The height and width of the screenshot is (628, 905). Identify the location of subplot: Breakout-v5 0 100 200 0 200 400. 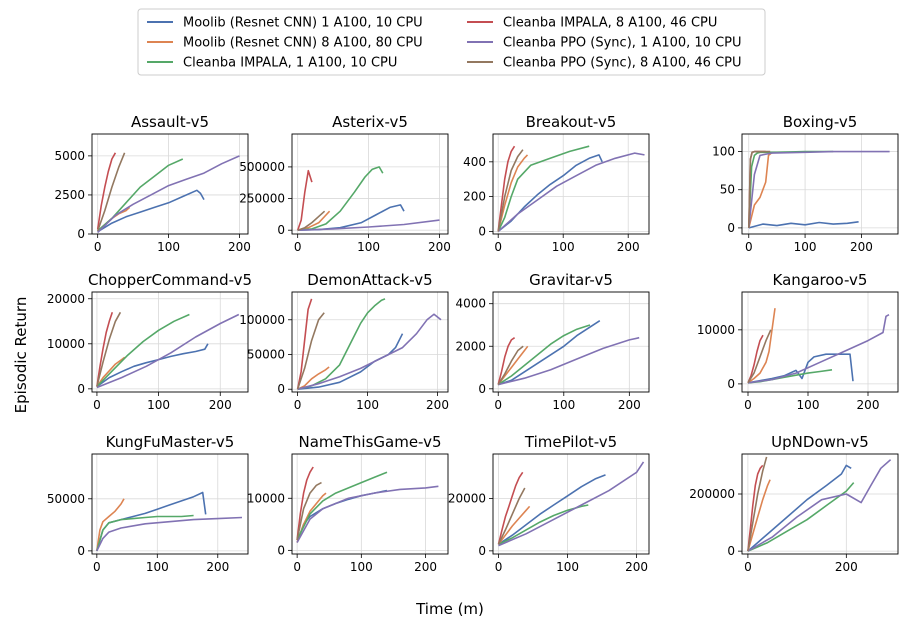
(556, 183).